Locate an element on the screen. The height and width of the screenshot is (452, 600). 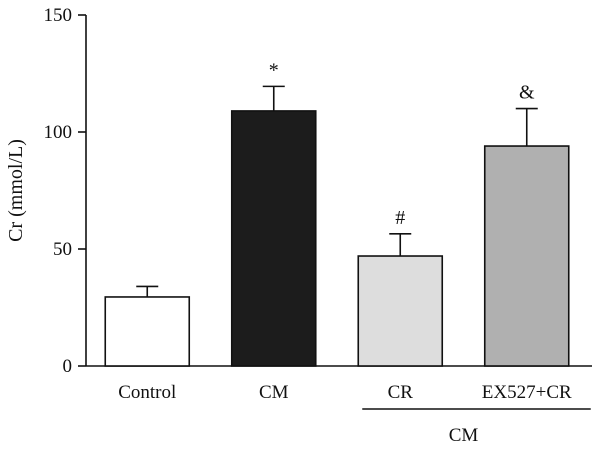
x-tick-label-ex527-cr: EX527+CR is located at coordinates (527, 392).